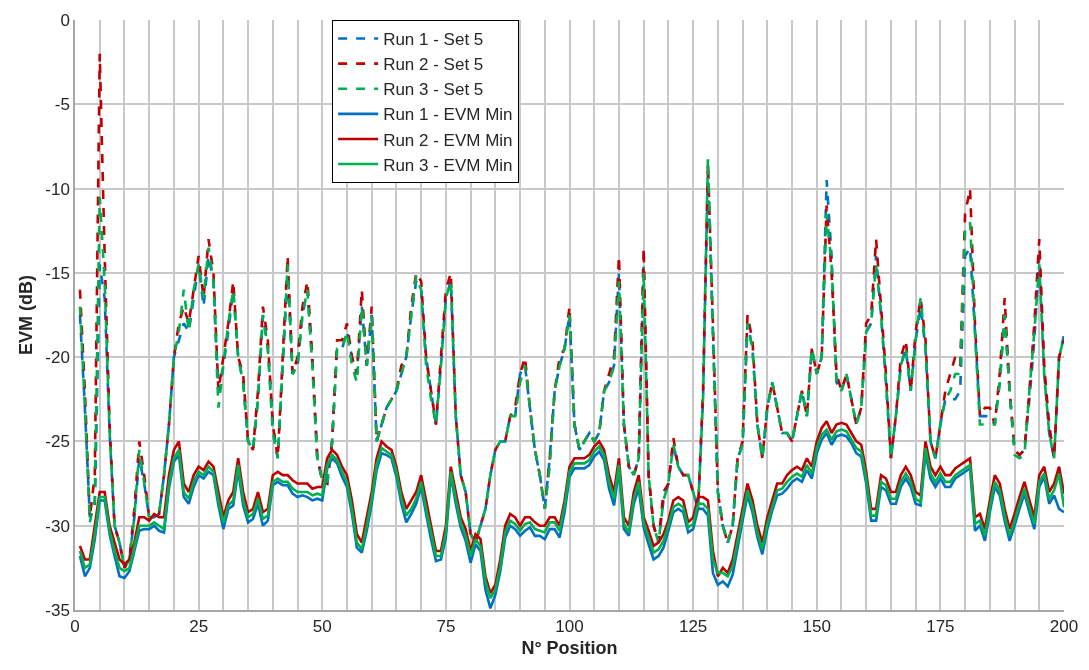  What do you see at coordinates (57, 273) in the screenshot?
I see `y-tick-label: -15` at bounding box center [57, 273].